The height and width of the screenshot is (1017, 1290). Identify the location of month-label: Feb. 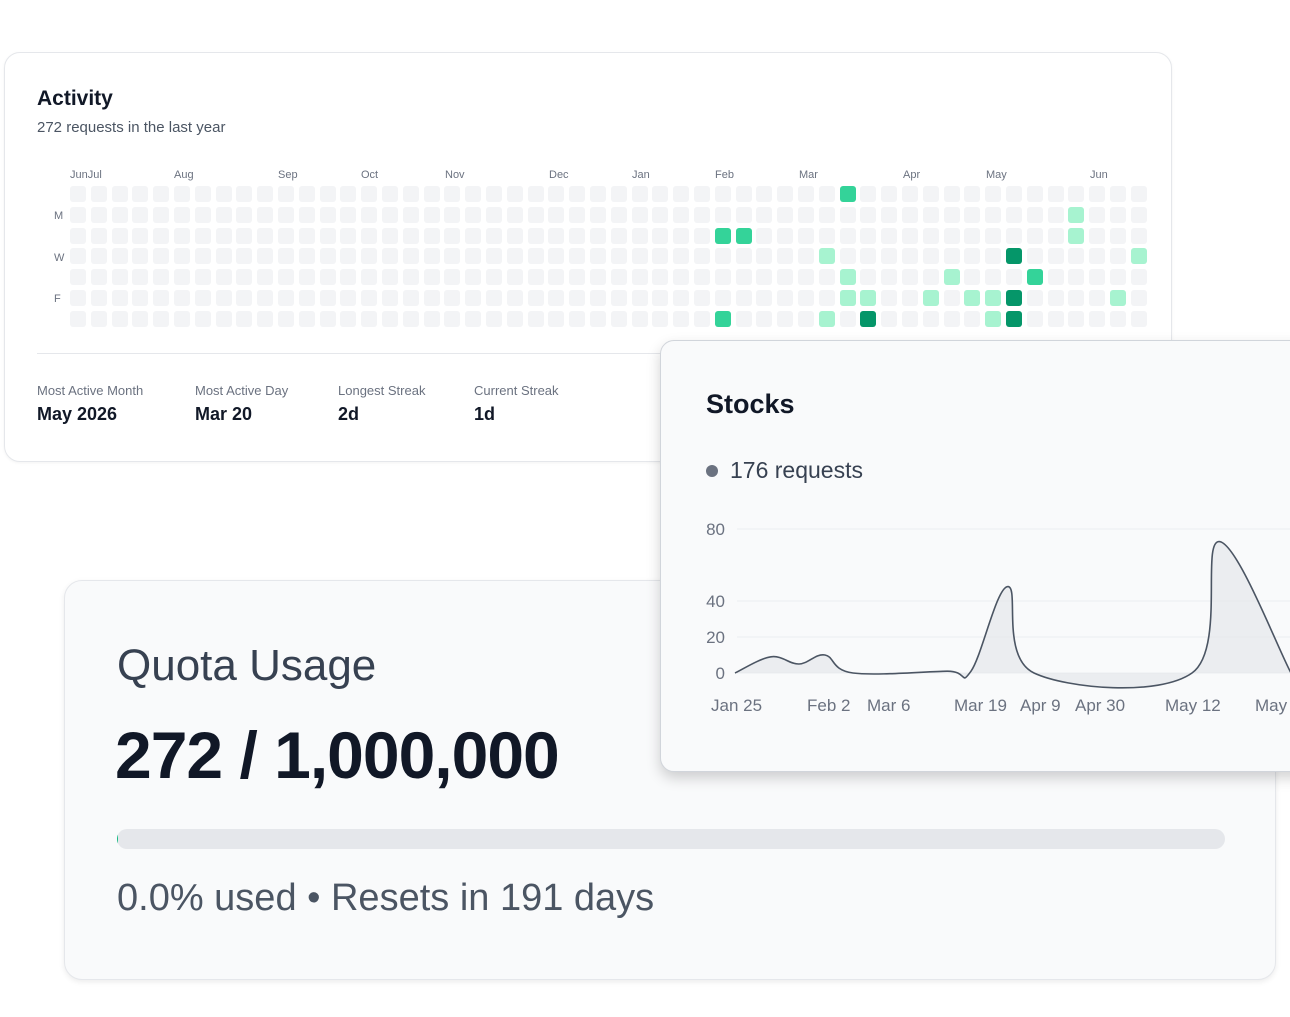
(724, 175).